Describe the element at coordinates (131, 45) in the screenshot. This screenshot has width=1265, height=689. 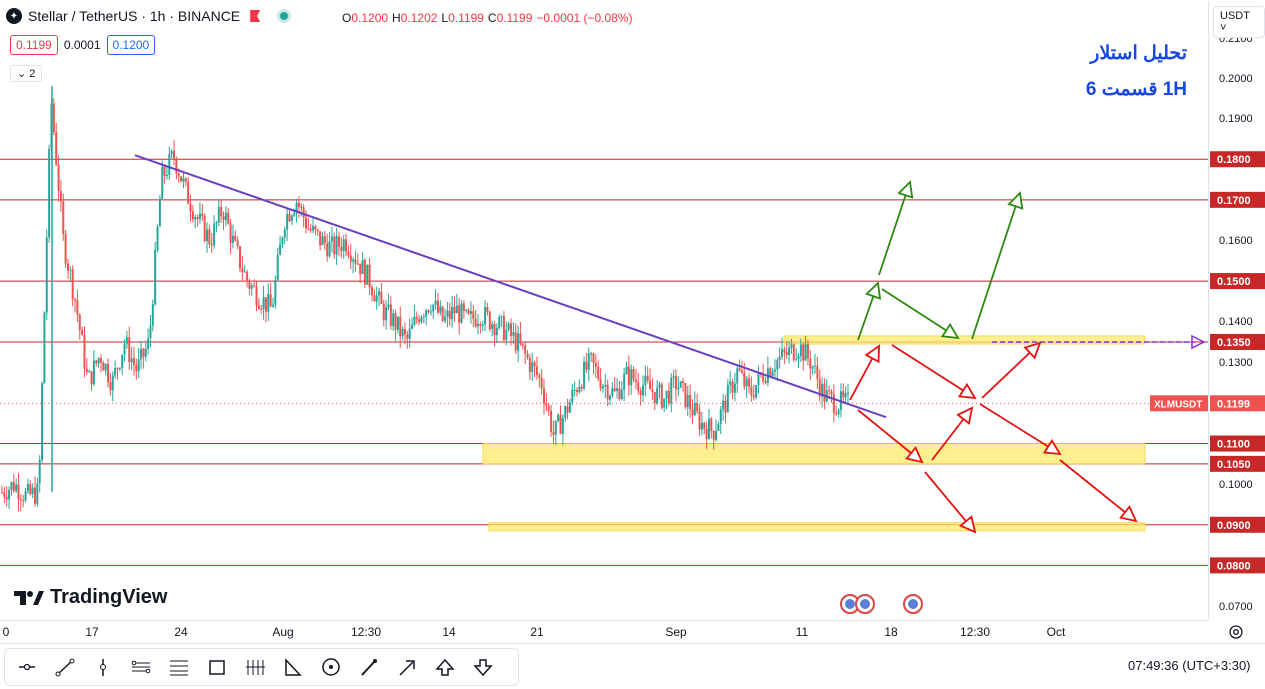
I see `buy-price-button: 0.1200` at that location.